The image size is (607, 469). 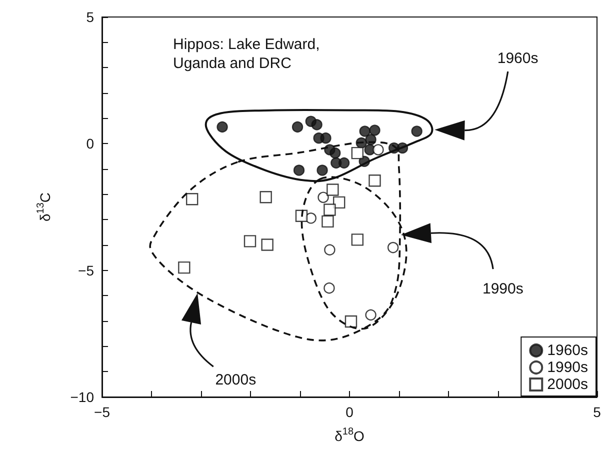 I want to click on annotation: 2000s, so click(x=235, y=380).